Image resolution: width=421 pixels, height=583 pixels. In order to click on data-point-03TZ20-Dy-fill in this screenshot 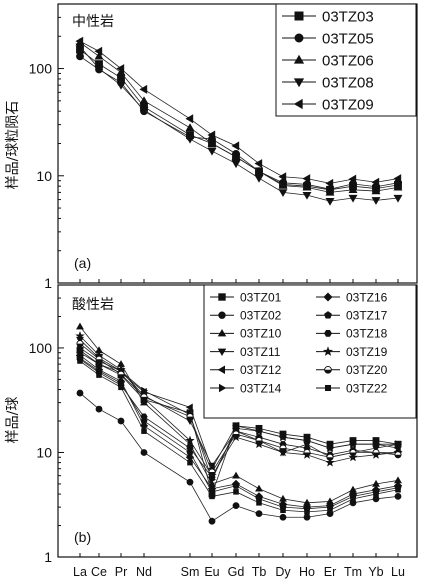, I will do `click(283, 450)`.